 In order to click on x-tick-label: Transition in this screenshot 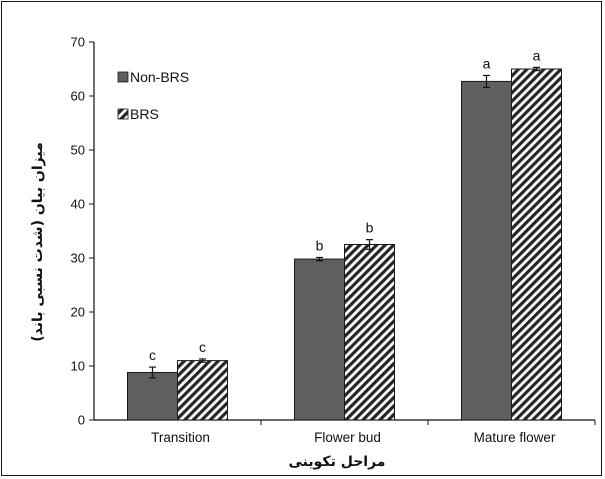, I will do `click(180, 437)`.